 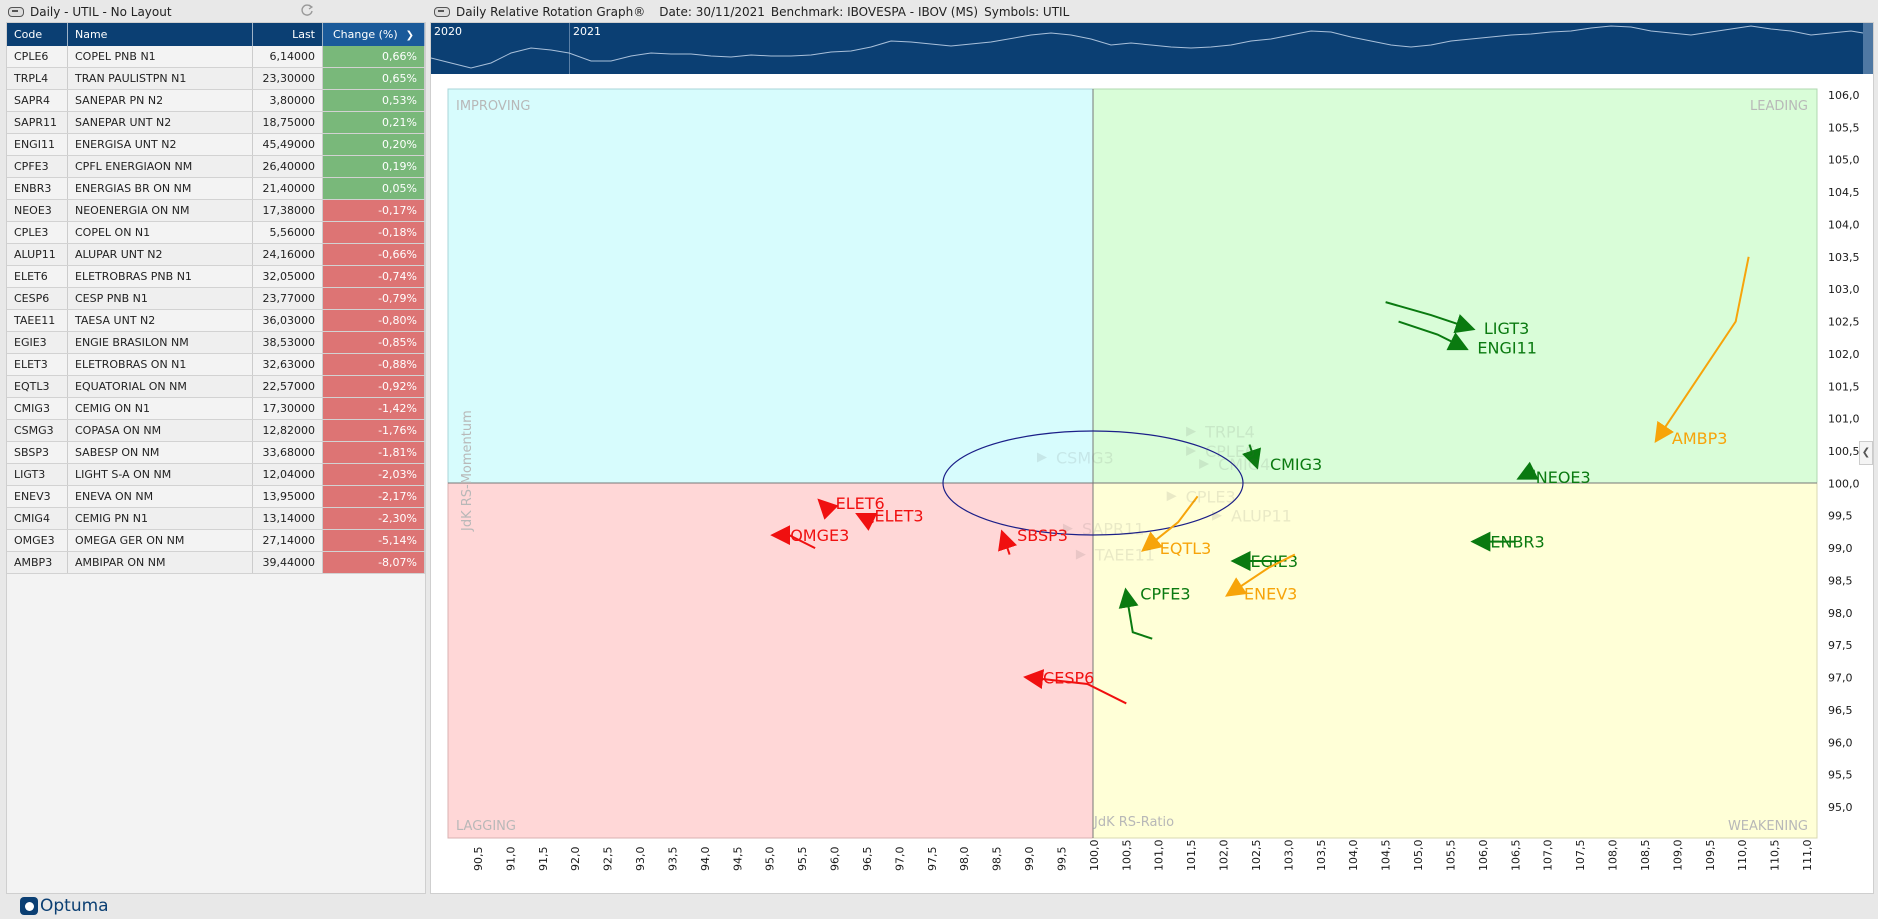 What do you see at coordinates (216, 518) in the screenshot?
I see `table-row: CMIG4 CEMIG PN N1 13,14000 -2,30%` at bounding box center [216, 518].